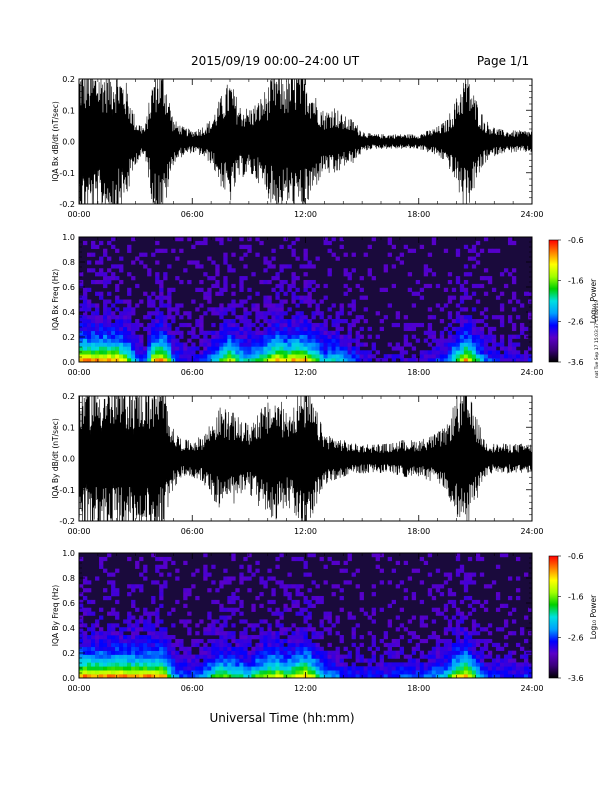  Describe the element at coordinates (55, 458) in the screenshot. I see `y-axis-label: IQA By dB/dt (nT/sec)` at that location.